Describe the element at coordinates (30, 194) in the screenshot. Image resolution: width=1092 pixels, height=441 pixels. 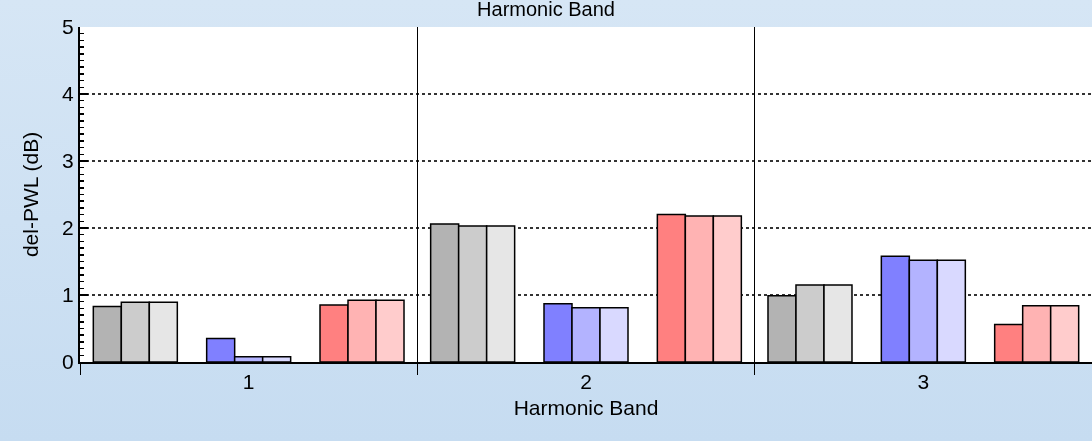
I see `y-axis-title: del-PWL (dB)` at that location.